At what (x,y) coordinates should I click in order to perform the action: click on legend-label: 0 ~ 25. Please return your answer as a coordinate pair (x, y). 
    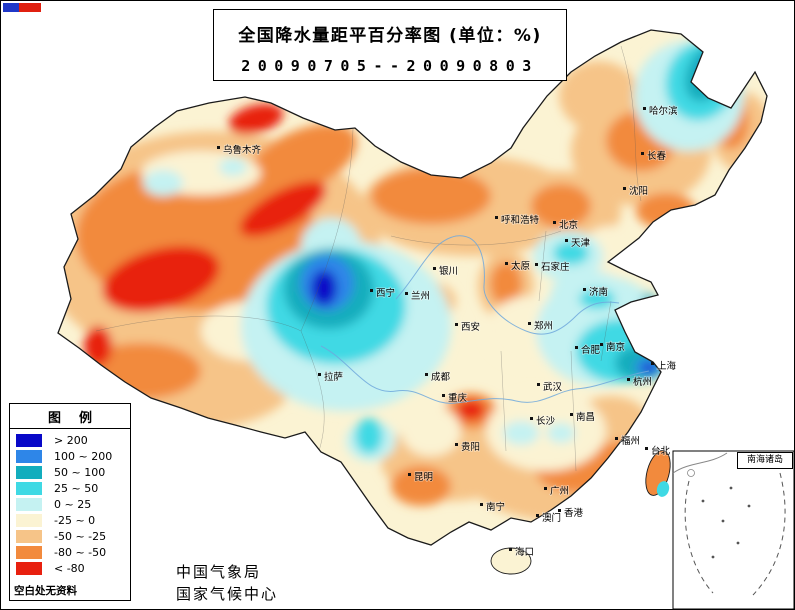
    Looking at the image, I should click on (73, 504).